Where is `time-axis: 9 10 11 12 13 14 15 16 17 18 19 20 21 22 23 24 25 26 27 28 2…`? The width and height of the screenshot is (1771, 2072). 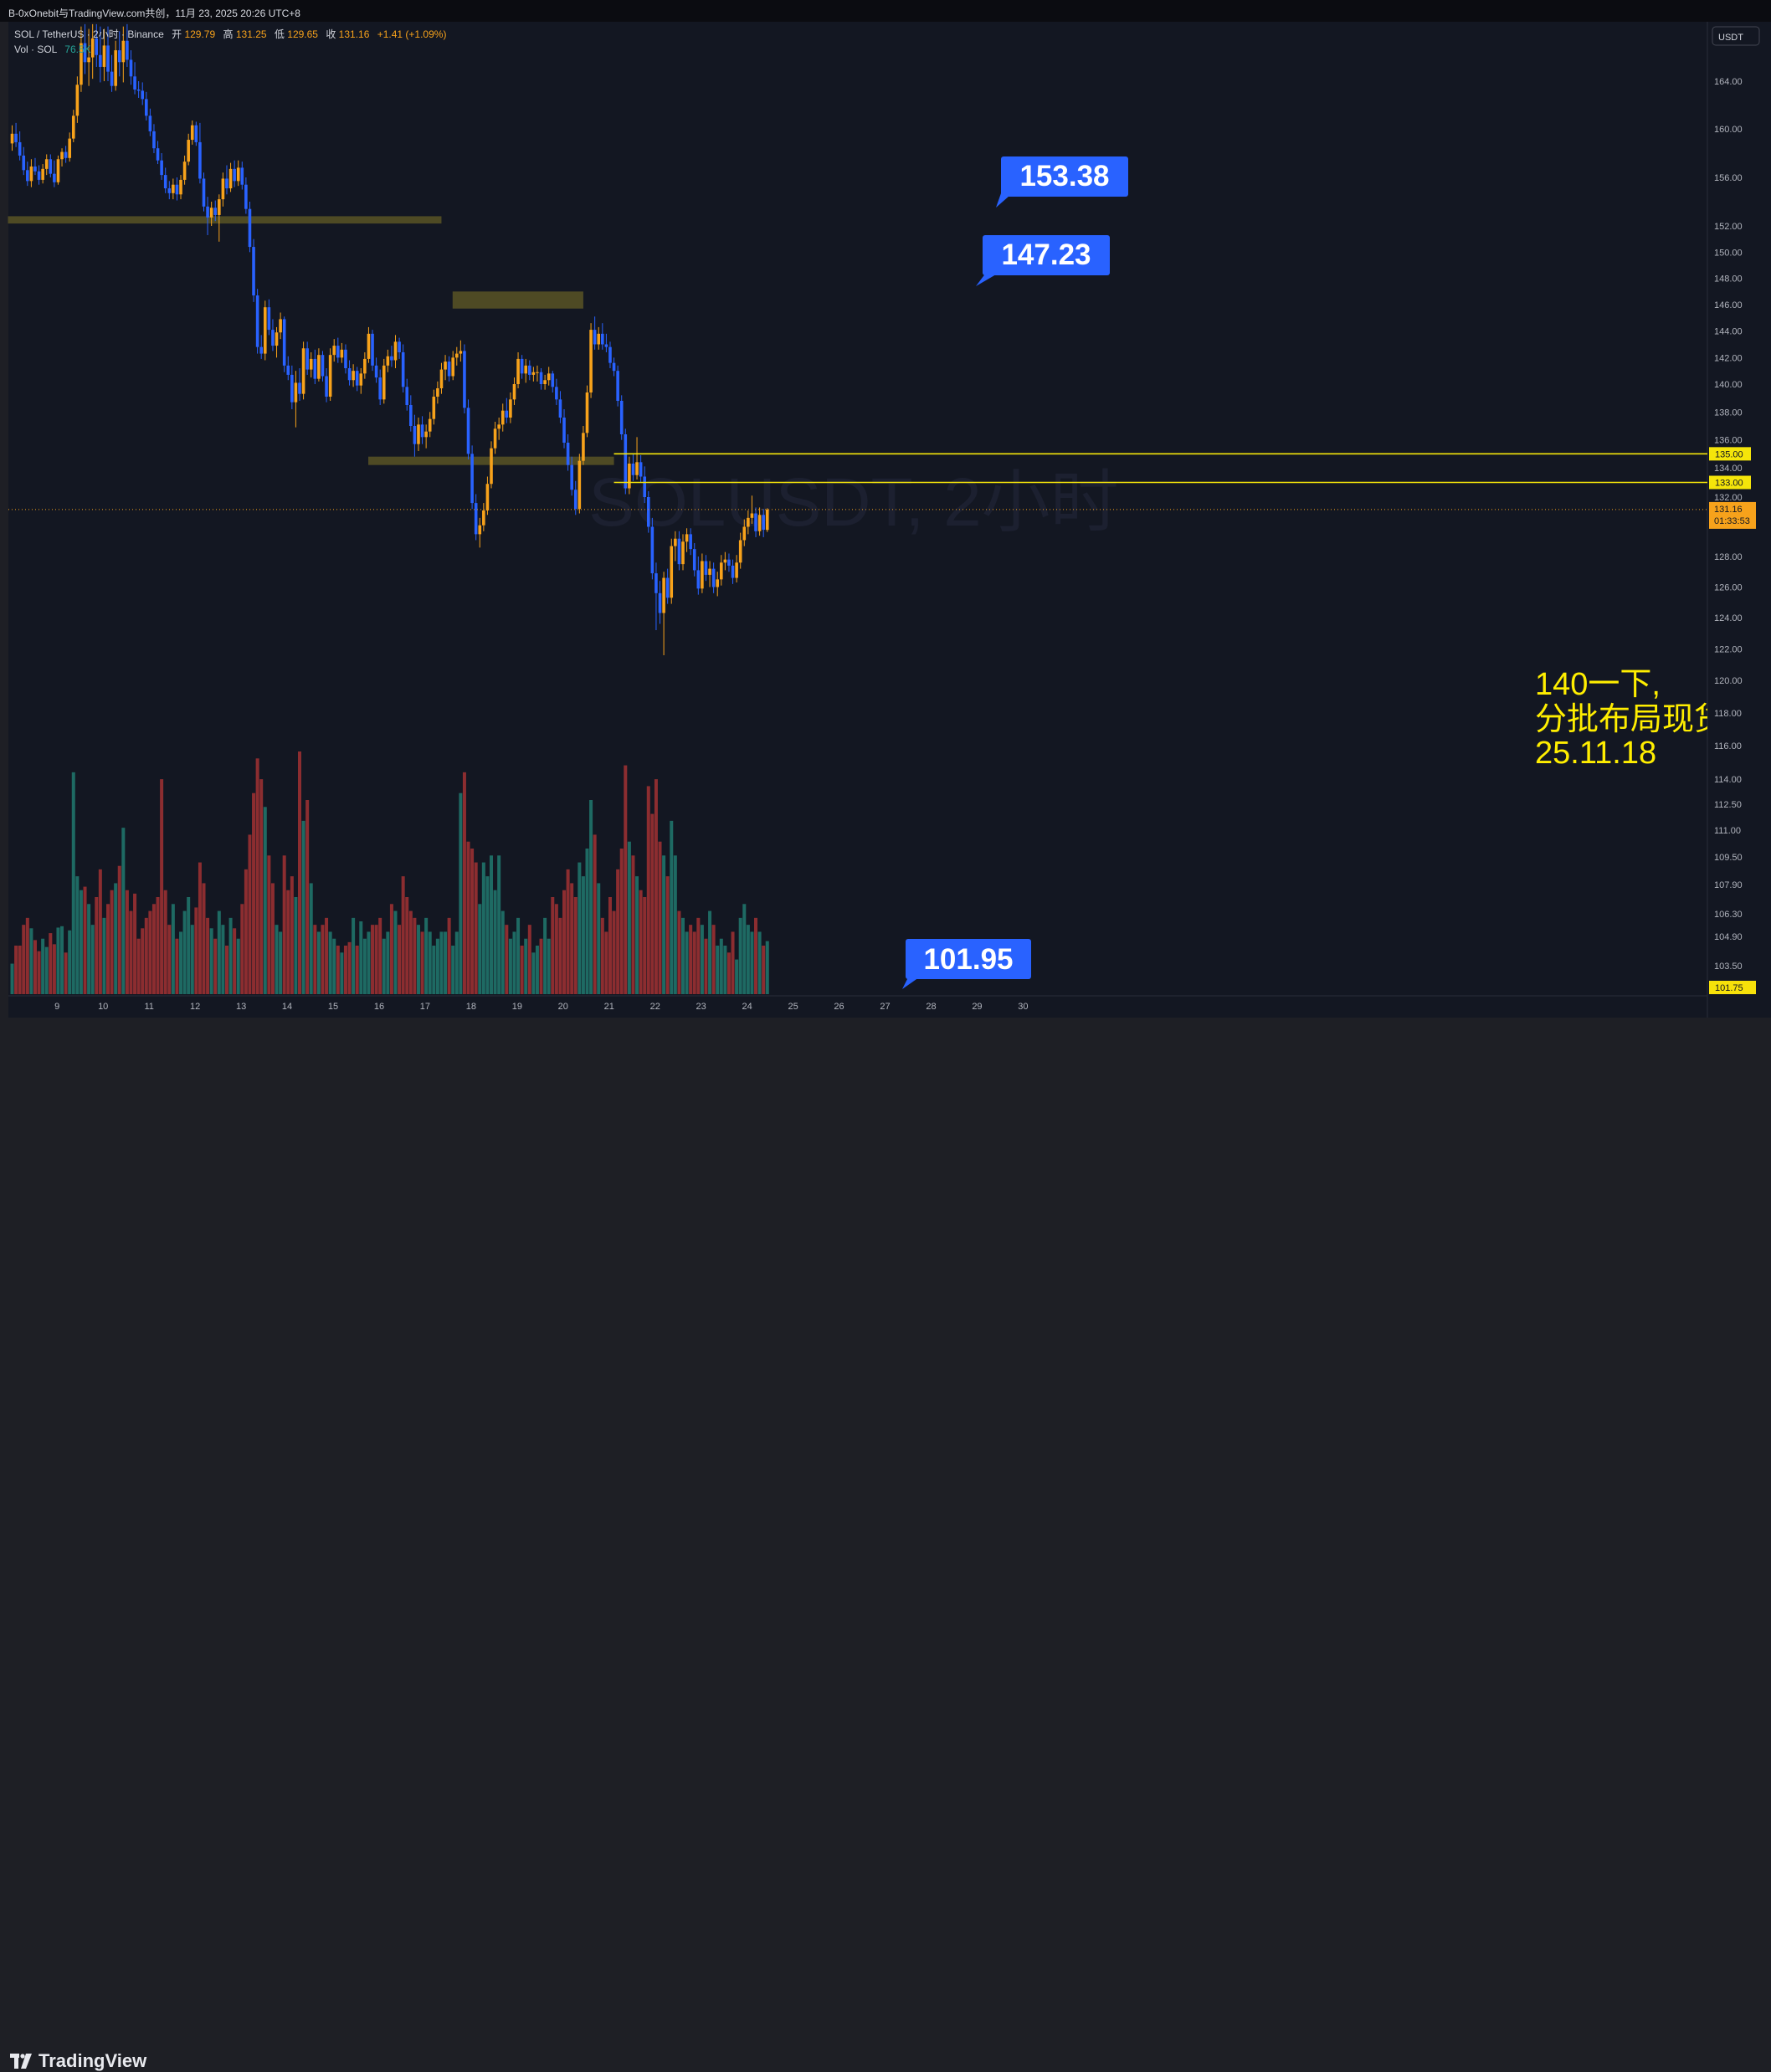 time-axis: 9 10 11 12 13 14 15 16 17 18 19 20 21 22 23 24 25 26 27 28 2… is located at coordinates (541, 1007).